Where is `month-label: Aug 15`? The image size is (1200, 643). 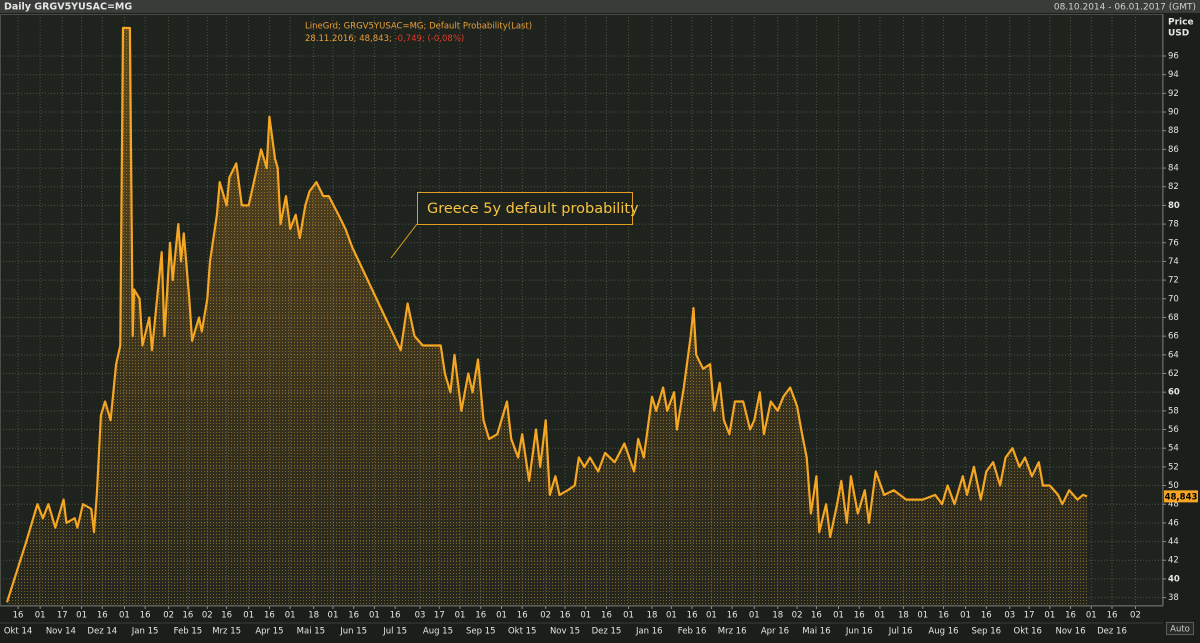
month-label: Aug 15 is located at coordinates (438, 632).